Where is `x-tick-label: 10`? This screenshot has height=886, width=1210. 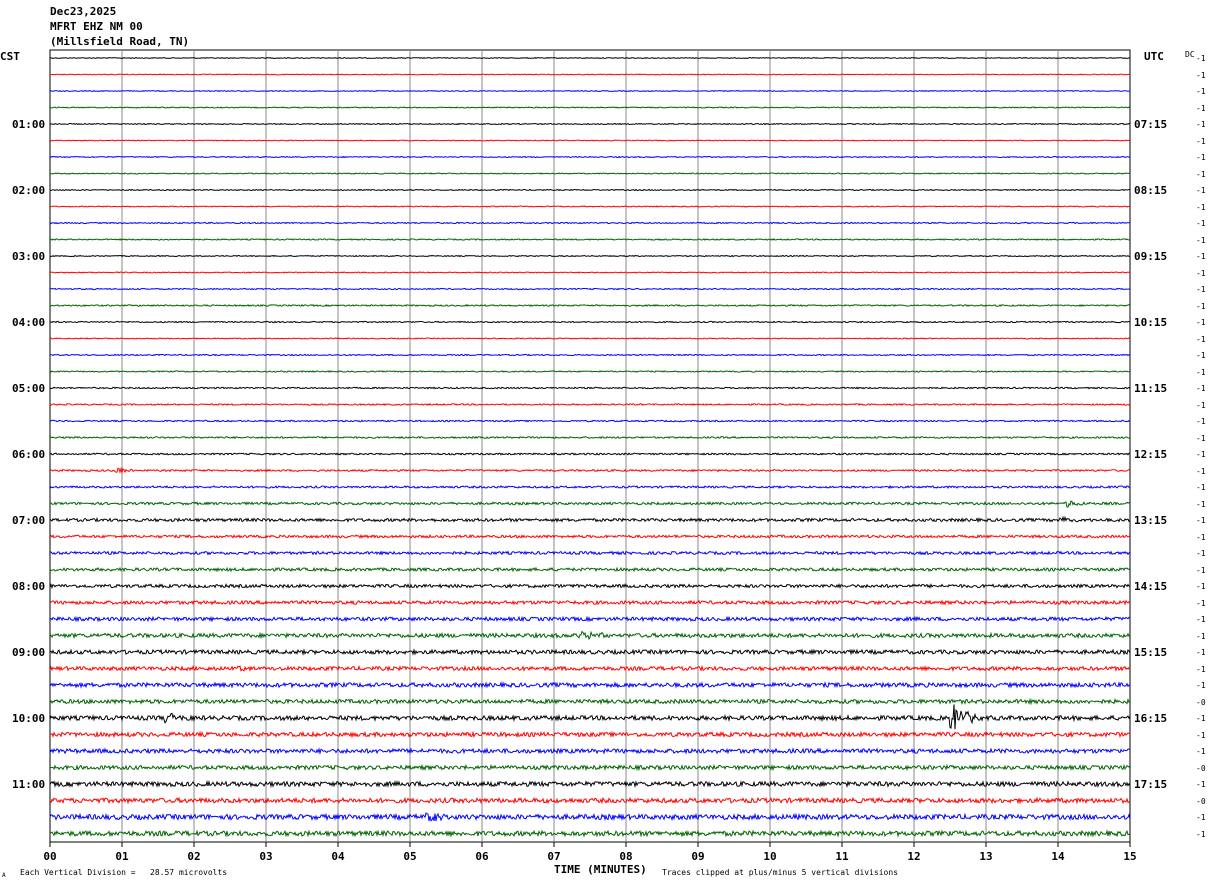
x-tick-label: 10 is located at coordinates (769, 856).